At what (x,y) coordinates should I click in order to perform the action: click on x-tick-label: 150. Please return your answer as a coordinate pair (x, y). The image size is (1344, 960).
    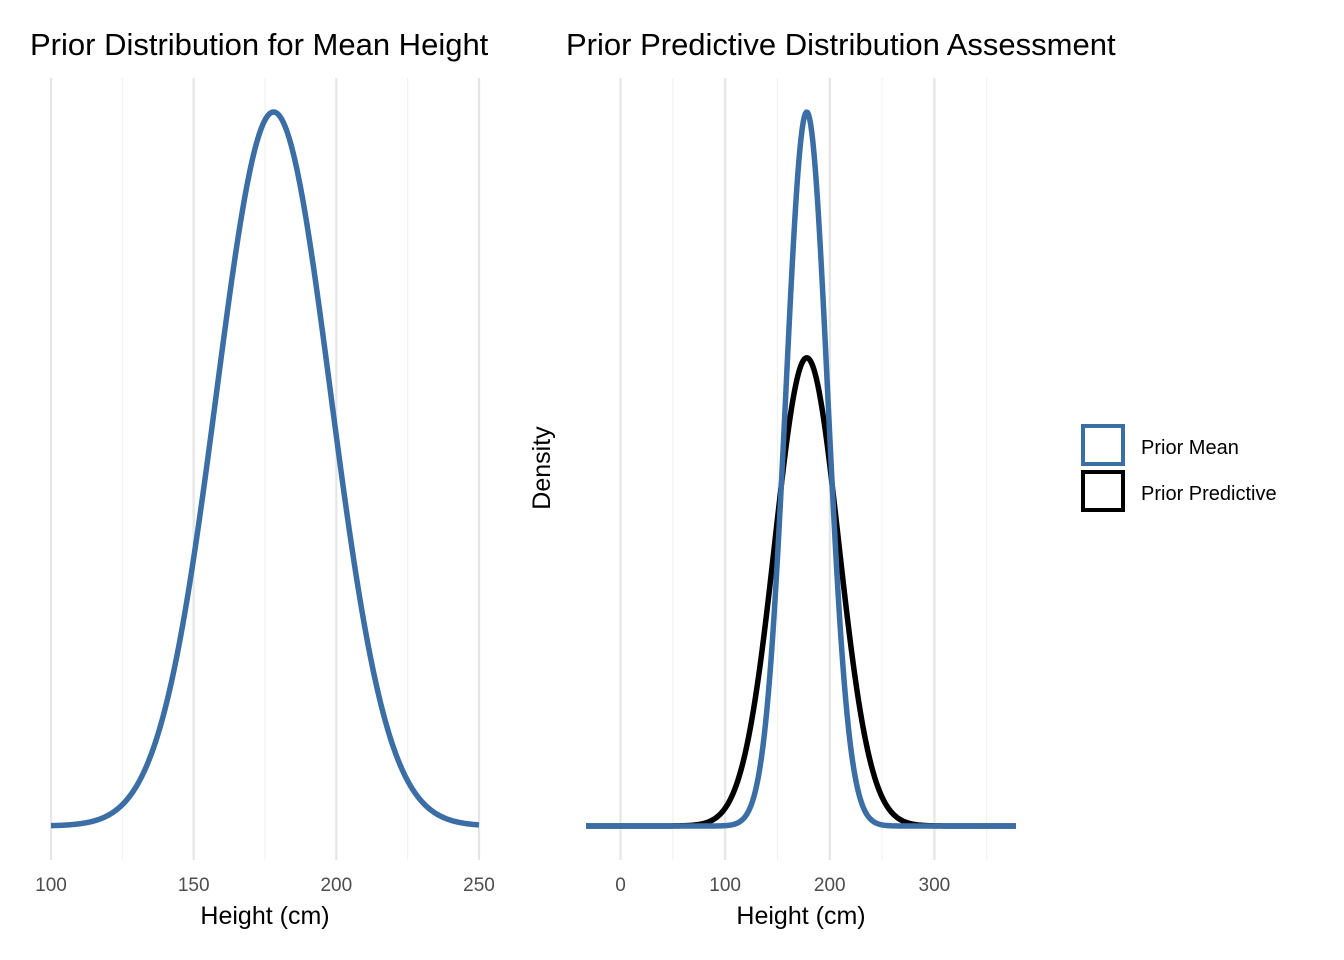
    Looking at the image, I should click on (194, 885).